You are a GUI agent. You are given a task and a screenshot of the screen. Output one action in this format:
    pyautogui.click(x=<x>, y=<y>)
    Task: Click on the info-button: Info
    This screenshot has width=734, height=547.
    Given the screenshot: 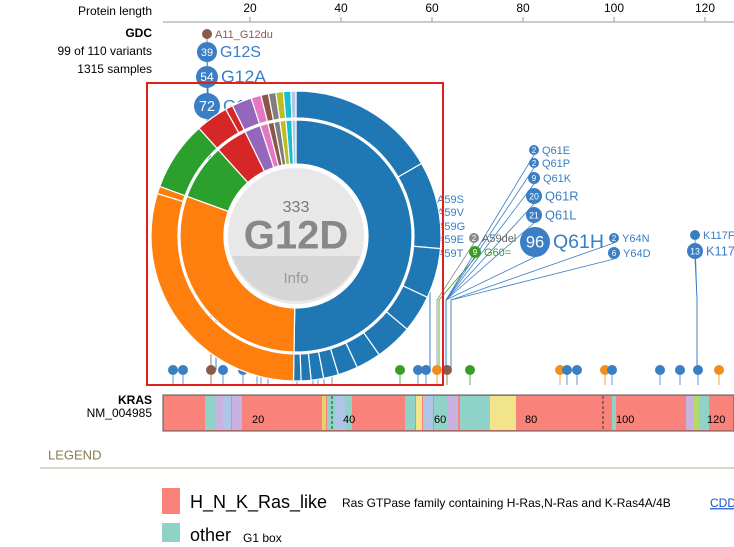 What is the action you would take?
    pyautogui.click(x=295, y=278)
    